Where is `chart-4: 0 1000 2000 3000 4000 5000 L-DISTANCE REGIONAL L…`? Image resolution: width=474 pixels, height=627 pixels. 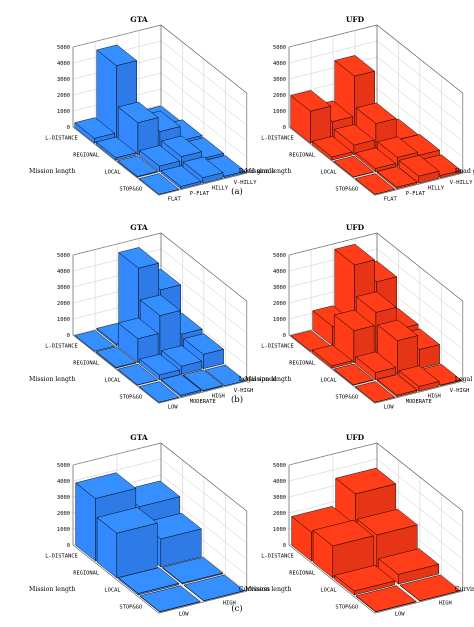
chart-4: 0 1000 2000 3000 4000 5000 L-DISTANCE REGIONAL L… is located at coordinates (359, 316).